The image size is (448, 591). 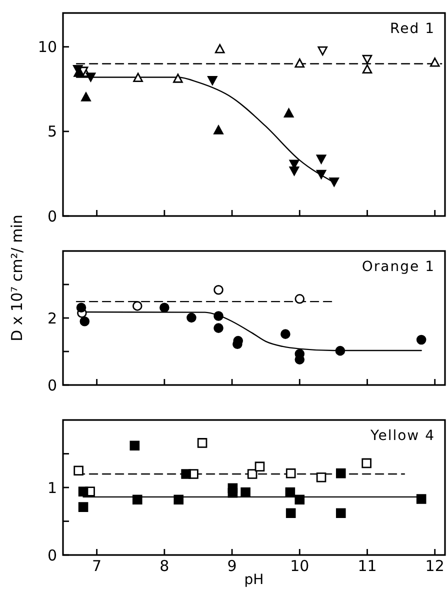 I want to click on x-tick-label: 9, so click(x=232, y=566).